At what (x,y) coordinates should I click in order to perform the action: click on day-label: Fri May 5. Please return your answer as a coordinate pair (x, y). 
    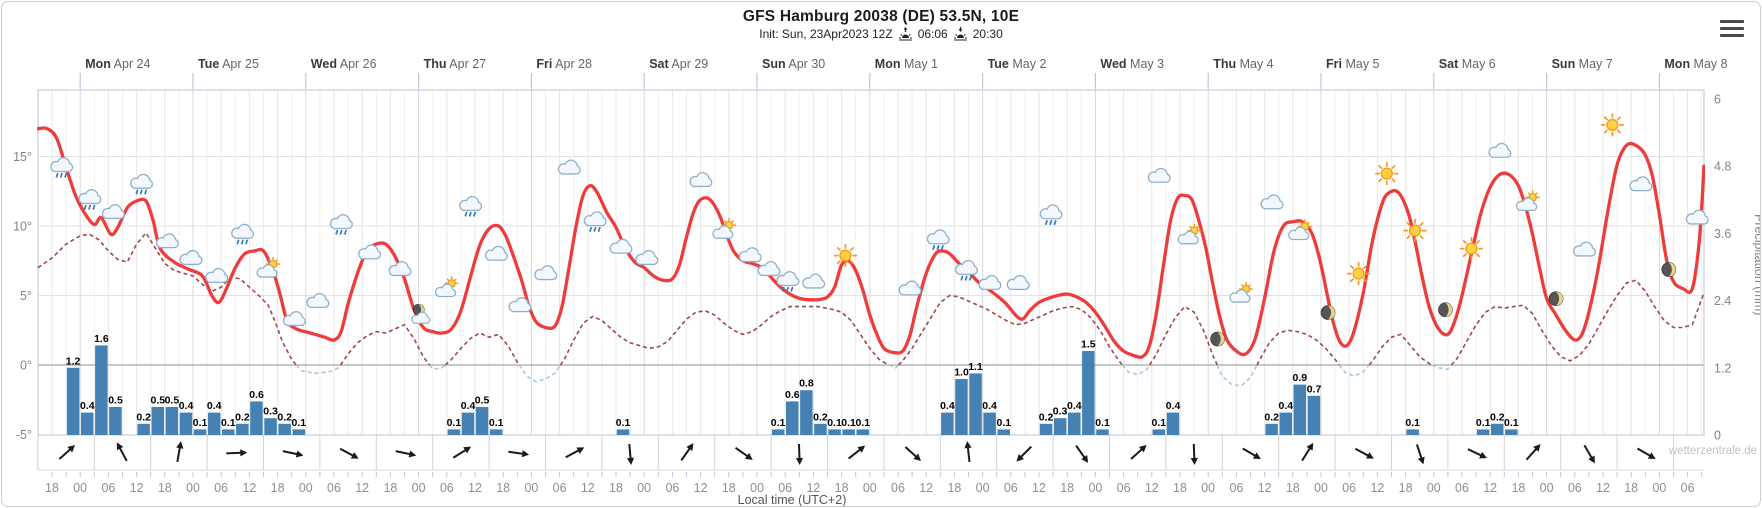
    Looking at the image, I should click on (1353, 64).